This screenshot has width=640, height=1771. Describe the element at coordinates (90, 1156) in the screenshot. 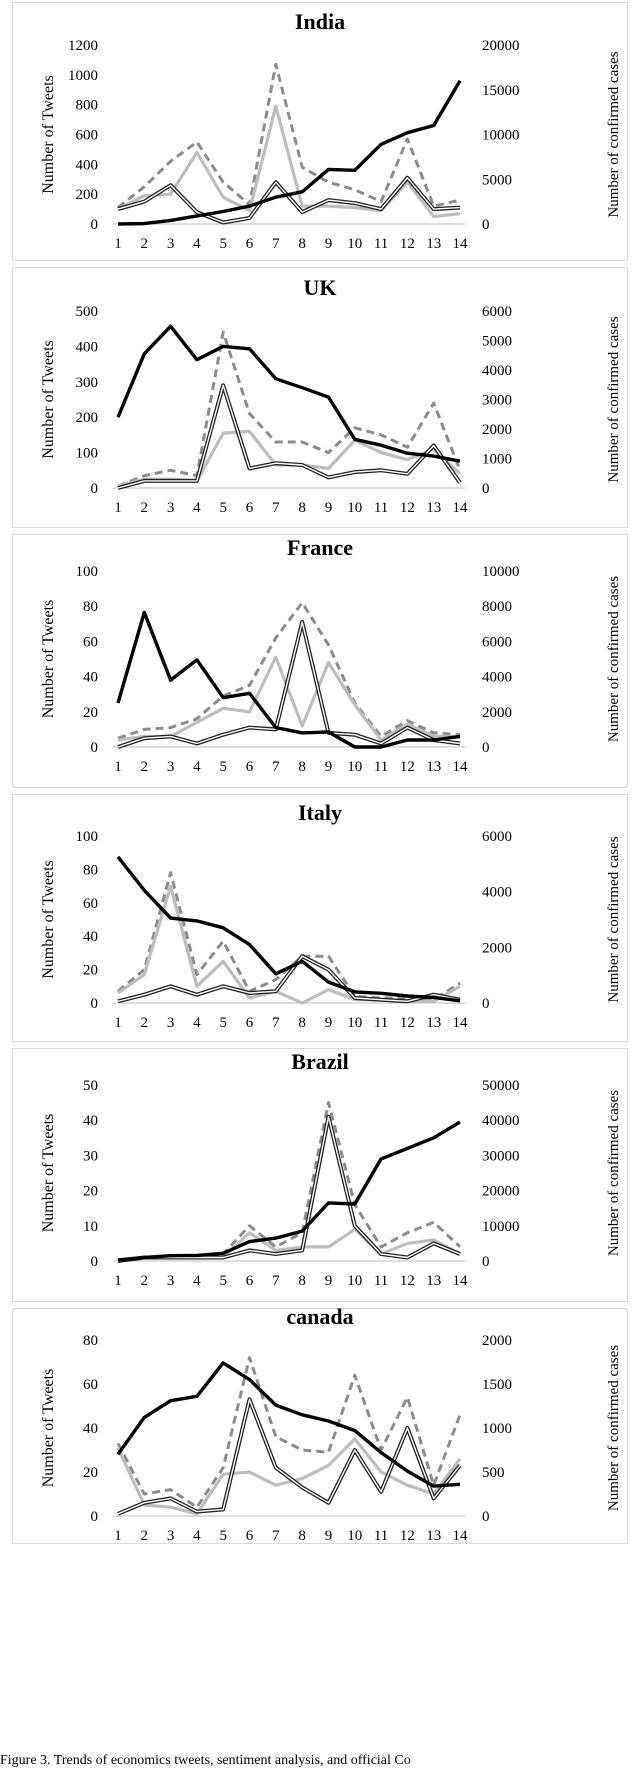

I see `y-tick-label: 30` at that location.